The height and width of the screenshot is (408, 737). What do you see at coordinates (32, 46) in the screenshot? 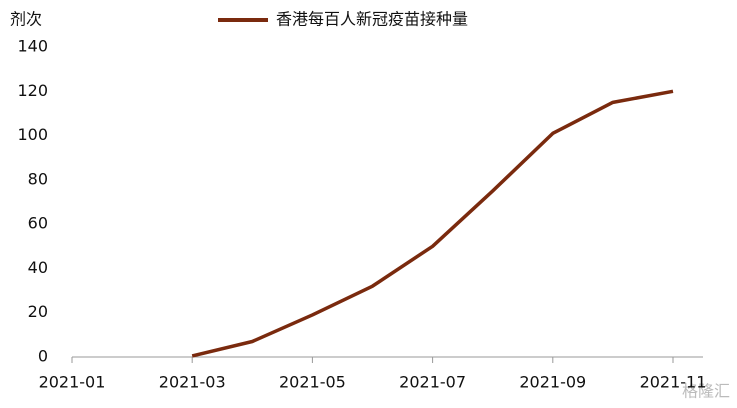
I see `y-tick-label: 140` at bounding box center [32, 46].